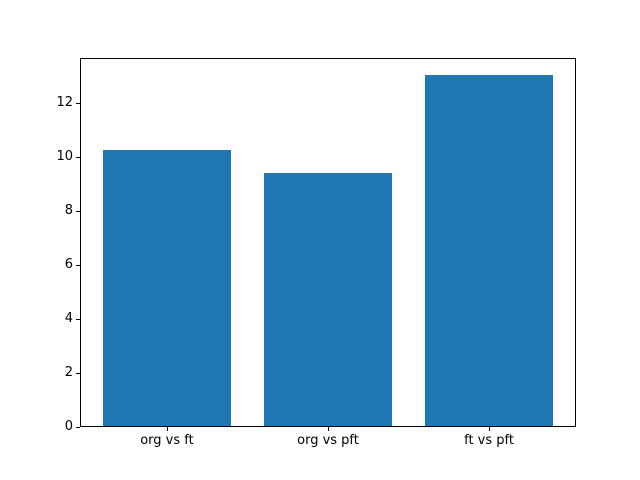 This screenshot has width=640, height=480. Describe the element at coordinates (167, 288) in the screenshot. I see `bar-org-vs-ft` at that location.